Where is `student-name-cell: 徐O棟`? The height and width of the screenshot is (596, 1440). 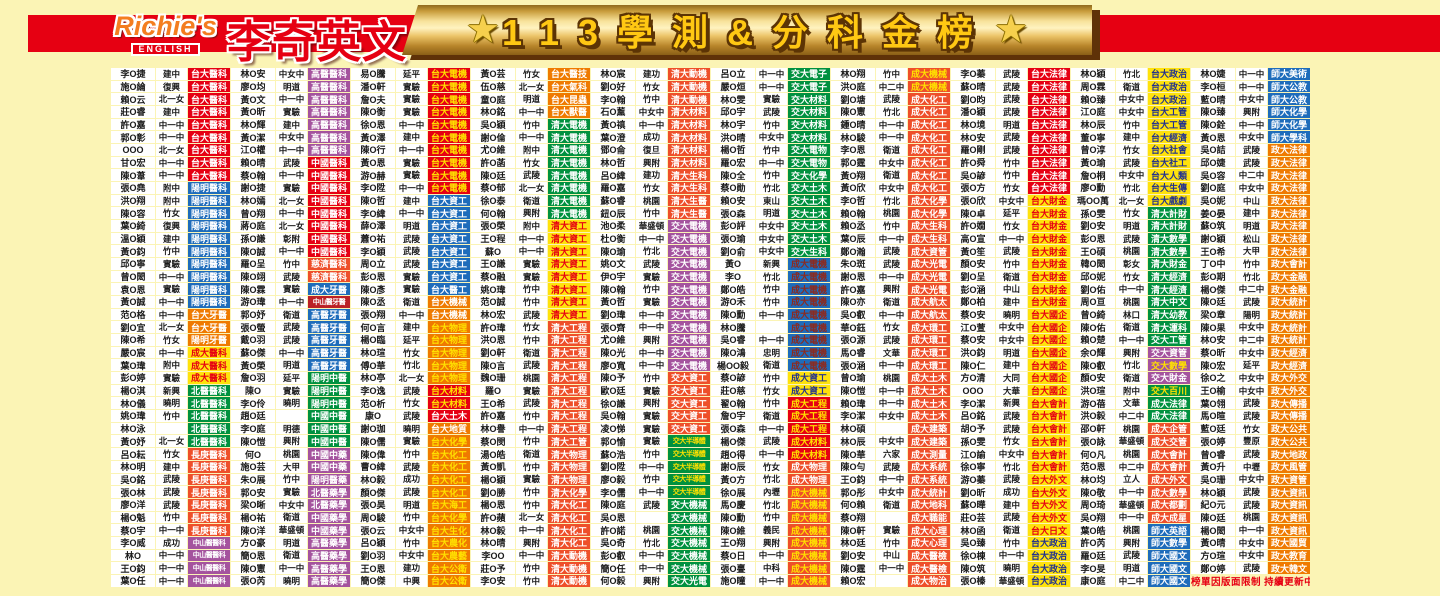 student-name-cell: 徐O棟 is located at coordinates (973, 555).